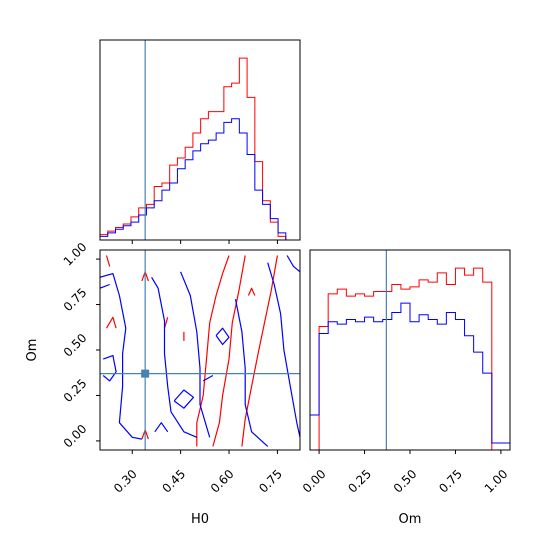 This screenshot has height=550, width=550. I want to click on om-hist-xtick-label: 1.00, so click(496, 481).